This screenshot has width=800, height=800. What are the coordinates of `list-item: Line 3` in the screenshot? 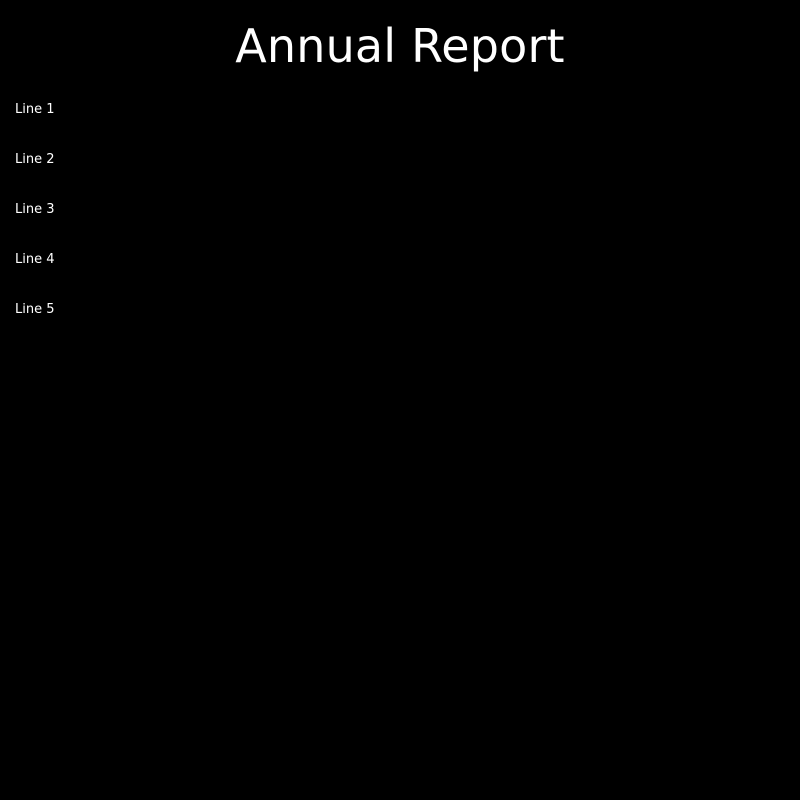 It's located at (35, 209).